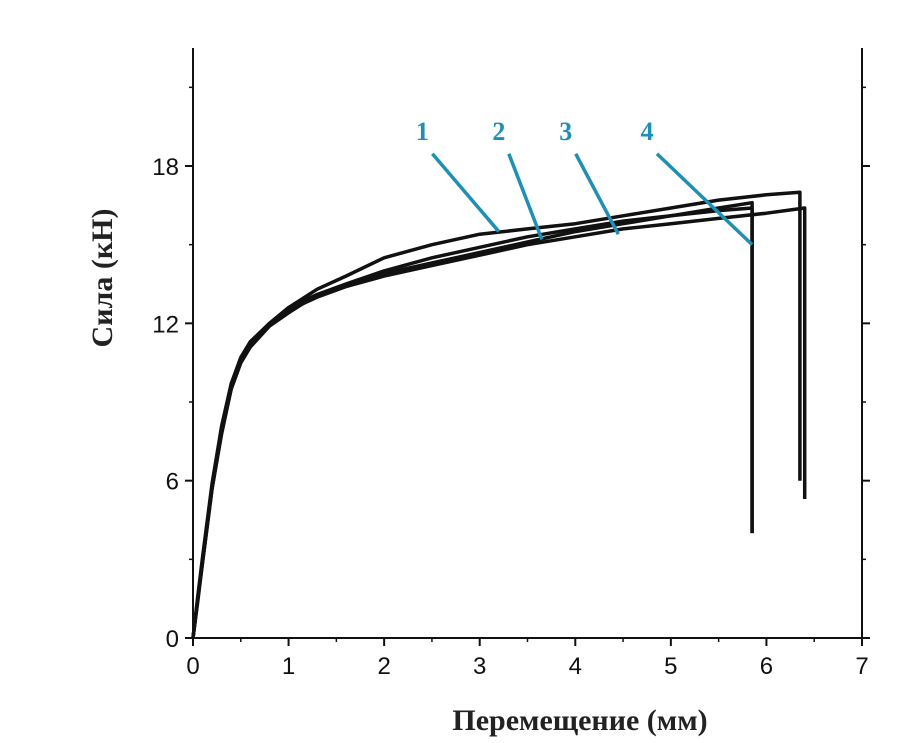 This screenshot has width=914, height=743. Describe the element at coordinates (288, 666) in the screenshot. I see `x-tick-label: 1` at that location.